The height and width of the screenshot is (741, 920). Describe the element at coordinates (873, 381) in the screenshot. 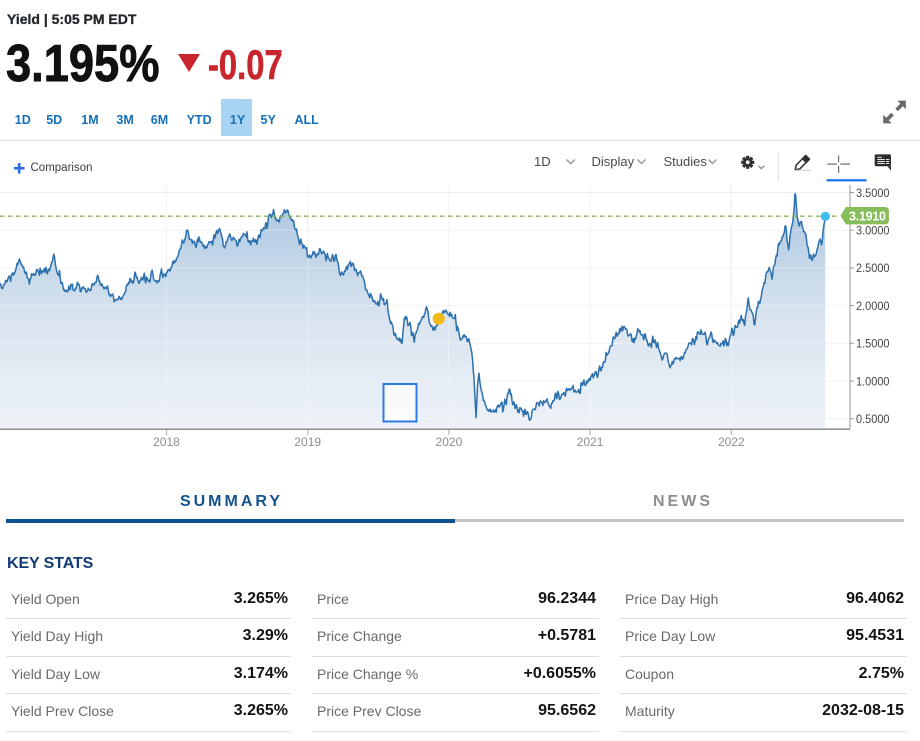

I see `svg-text: 1.0000` at that location.